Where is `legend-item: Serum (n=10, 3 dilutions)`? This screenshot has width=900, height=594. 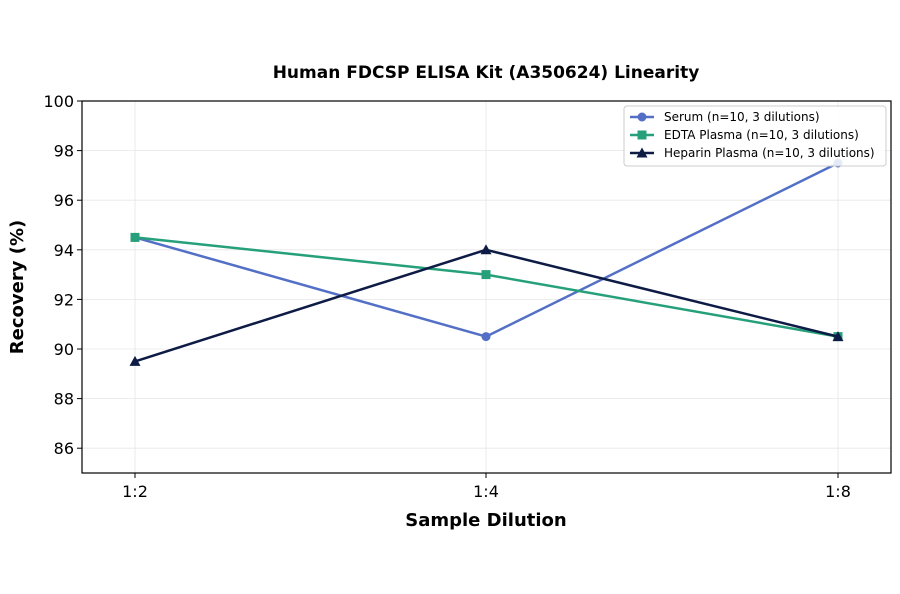
legend-item: Serum (n=10, 3 dilutions) is located at coordinates (725, 117).